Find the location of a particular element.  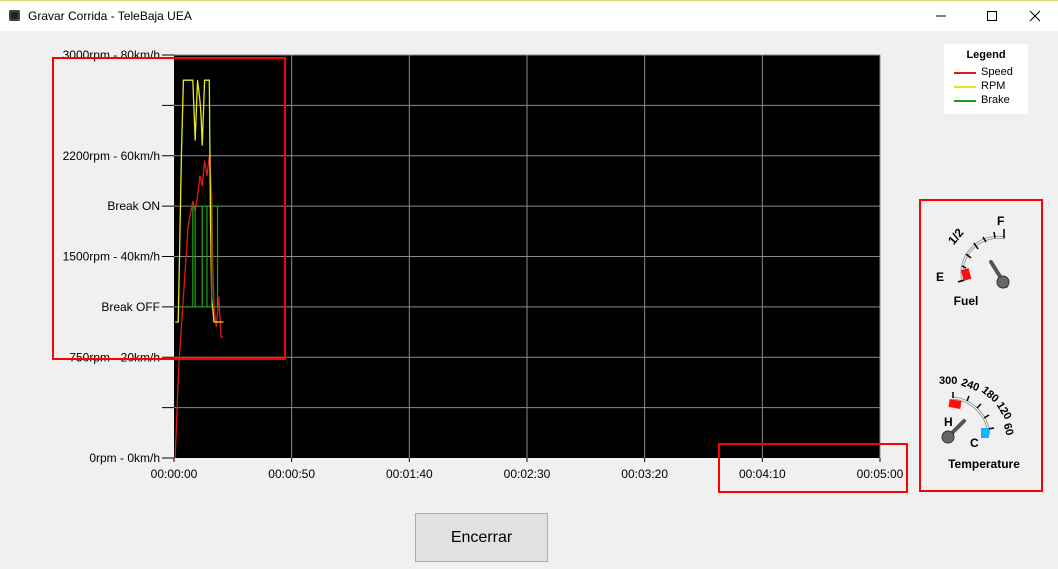

temperature-gauge-ticks is located at coordinates (973, 411).